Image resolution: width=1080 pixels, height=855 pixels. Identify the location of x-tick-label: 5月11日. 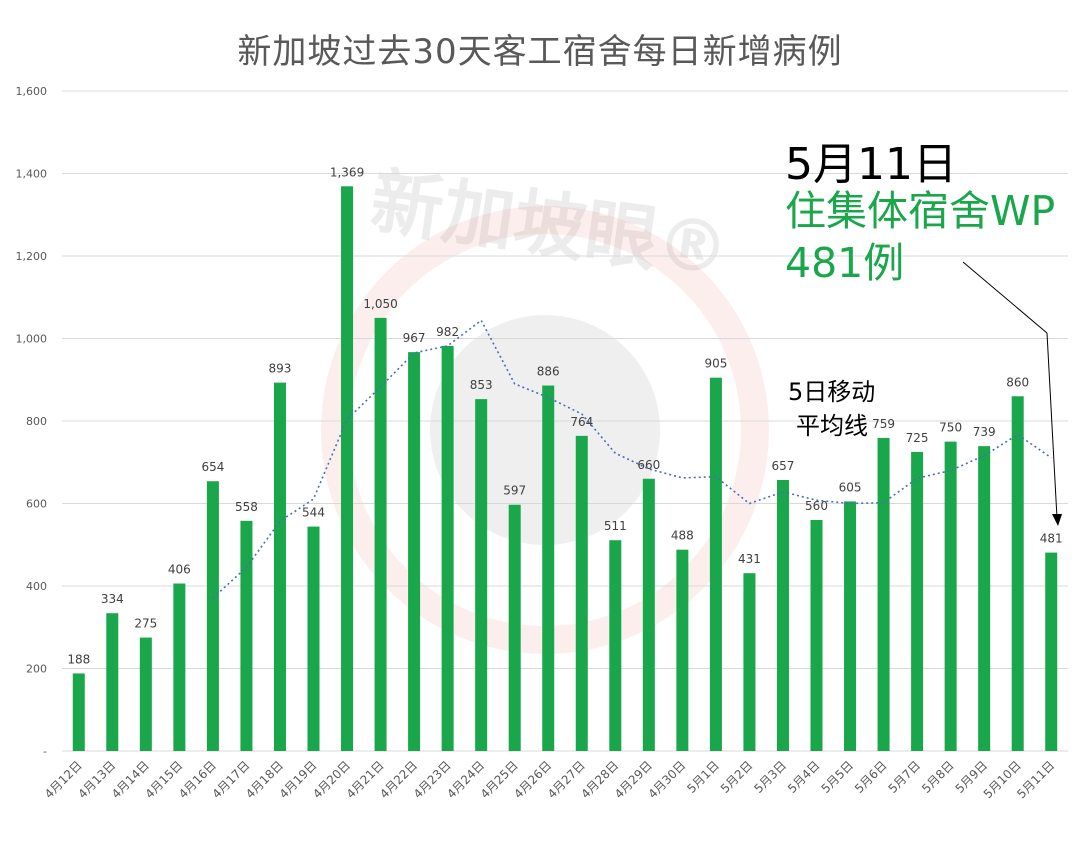
(1035, 779).